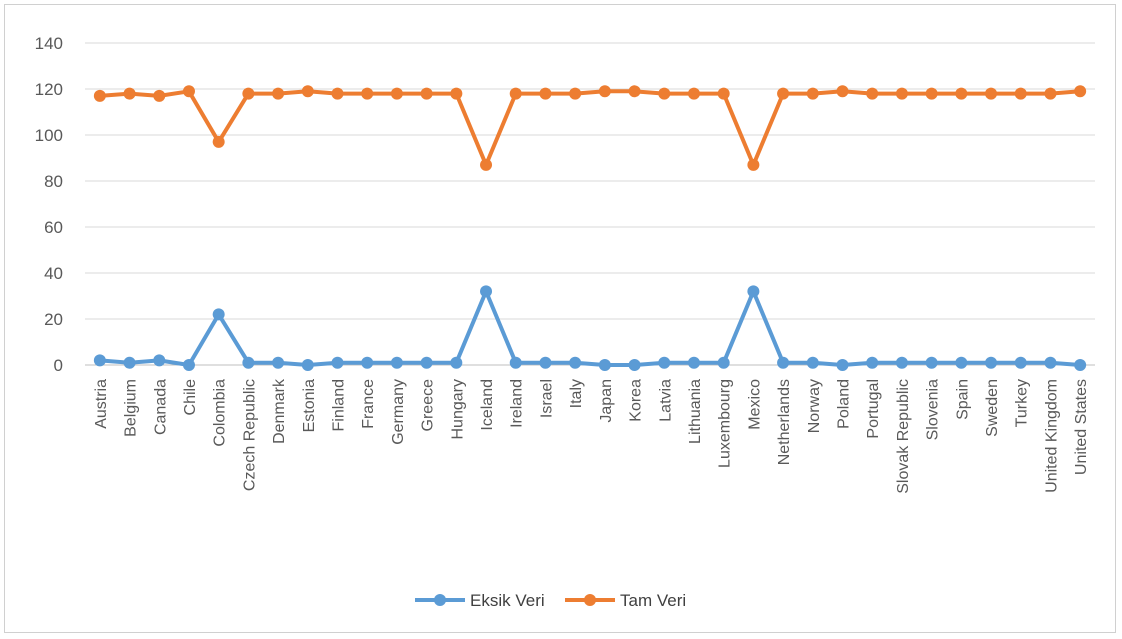 Image resolution: width=1122 pixels, height=639 pixels. Describe the element at coordinates (457, 409) in the screenshot. I see `x-tick-label: Hungary` at that location.